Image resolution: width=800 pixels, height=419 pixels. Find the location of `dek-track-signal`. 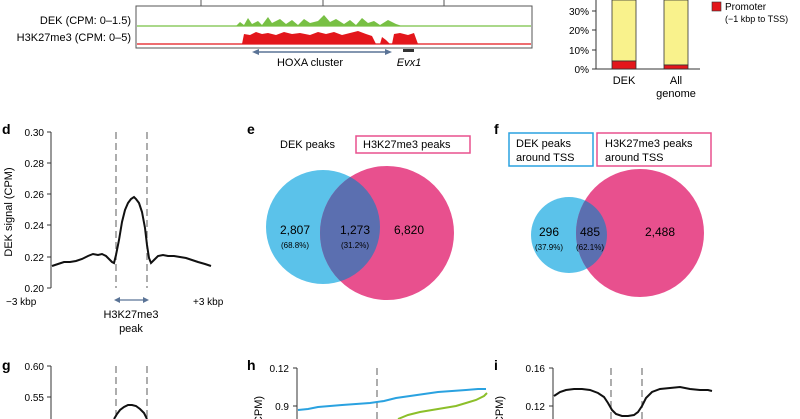

dek-track-signal is located at coordinates (319, 20).